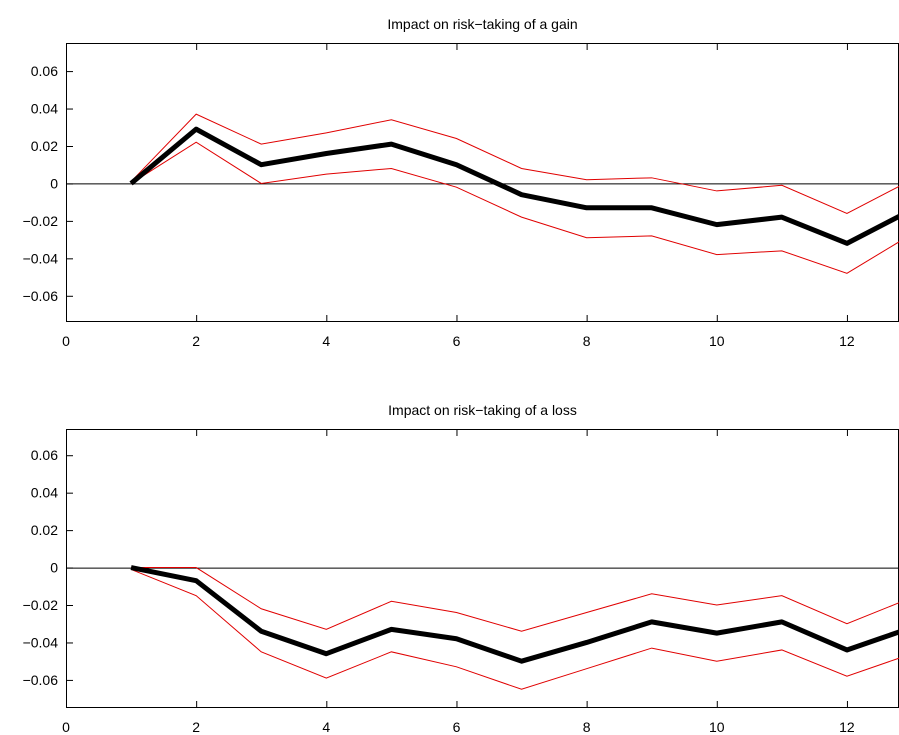 This screenshot has height=735, width=899. What do you see at coordinates (482, 410) in the screenshot?
I see `chart-title: Impact on risk−taking of a loss` at bounding box center [482, 410].